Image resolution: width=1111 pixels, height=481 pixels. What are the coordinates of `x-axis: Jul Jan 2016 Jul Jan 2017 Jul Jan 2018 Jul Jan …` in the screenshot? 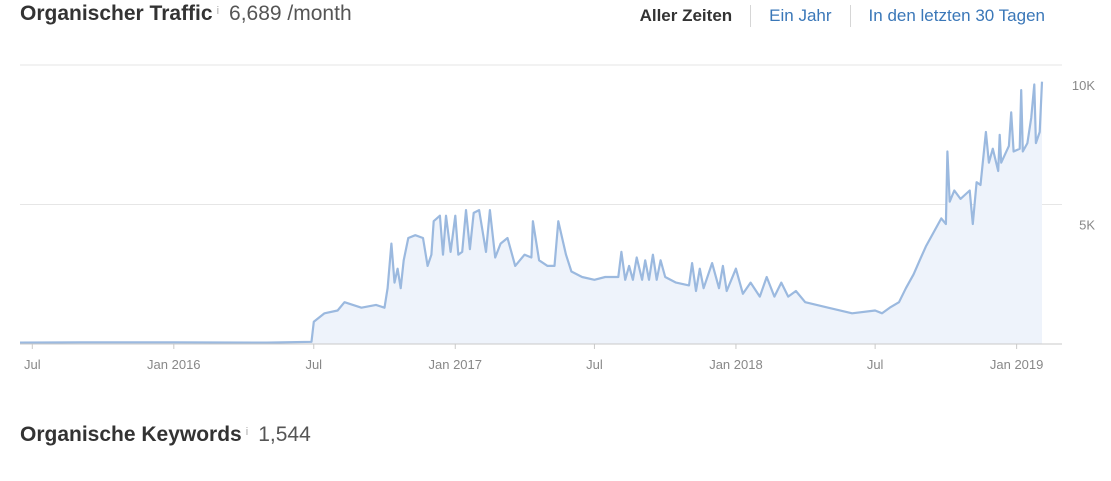 It's located at (541, 357).